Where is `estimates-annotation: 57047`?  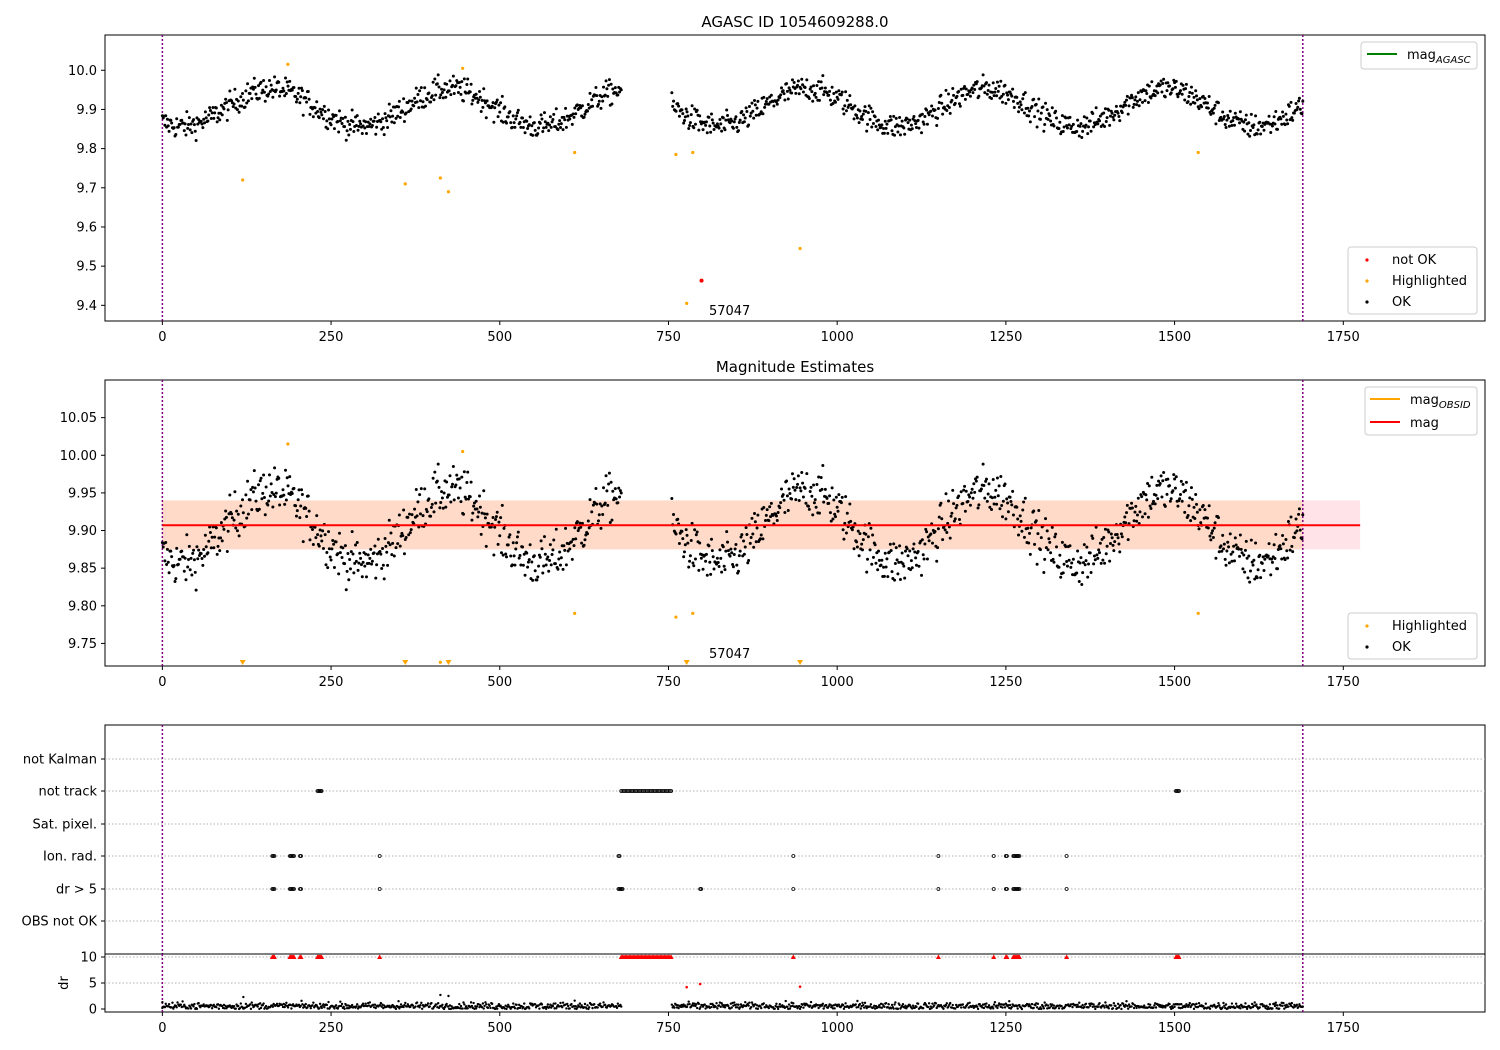 estimates-annotation: 57047 is located at coordinates (729, 654).